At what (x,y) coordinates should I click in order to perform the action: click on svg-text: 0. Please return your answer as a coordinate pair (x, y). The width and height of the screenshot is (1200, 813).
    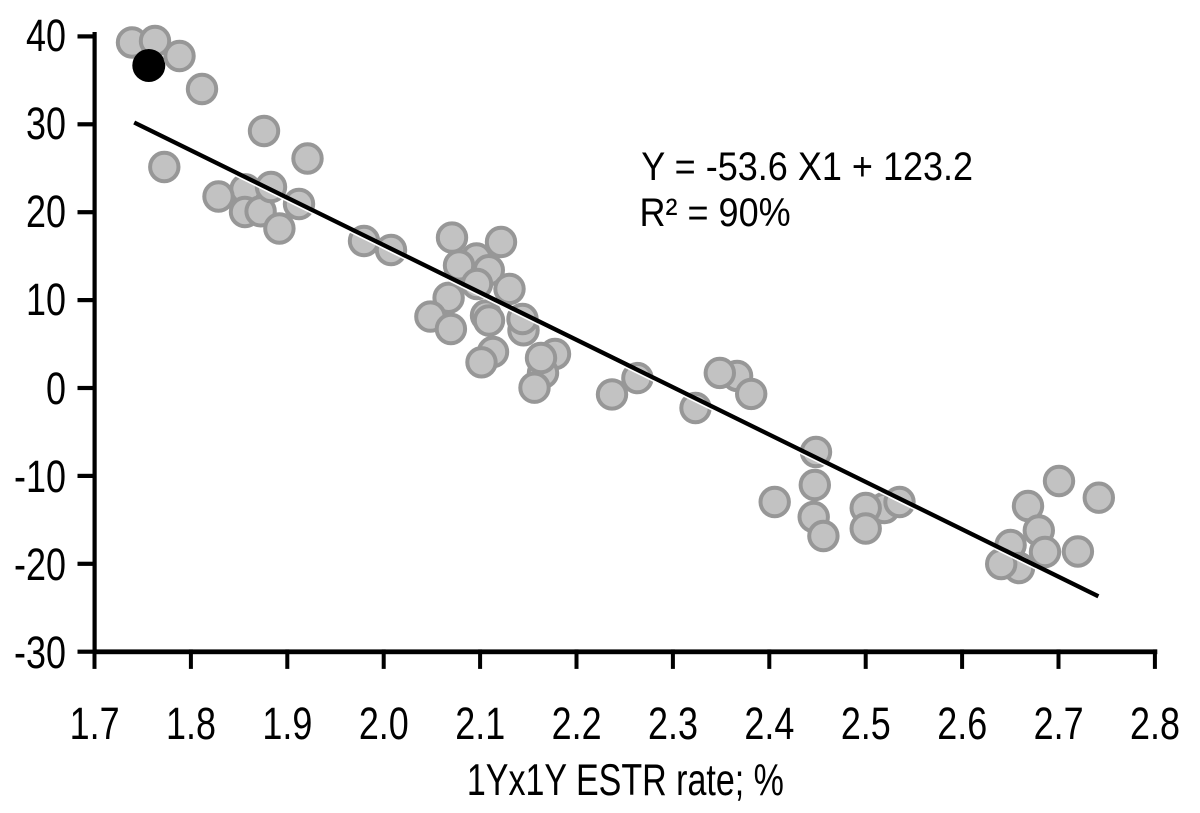
    Looking at the image, I should click on (56, 388).